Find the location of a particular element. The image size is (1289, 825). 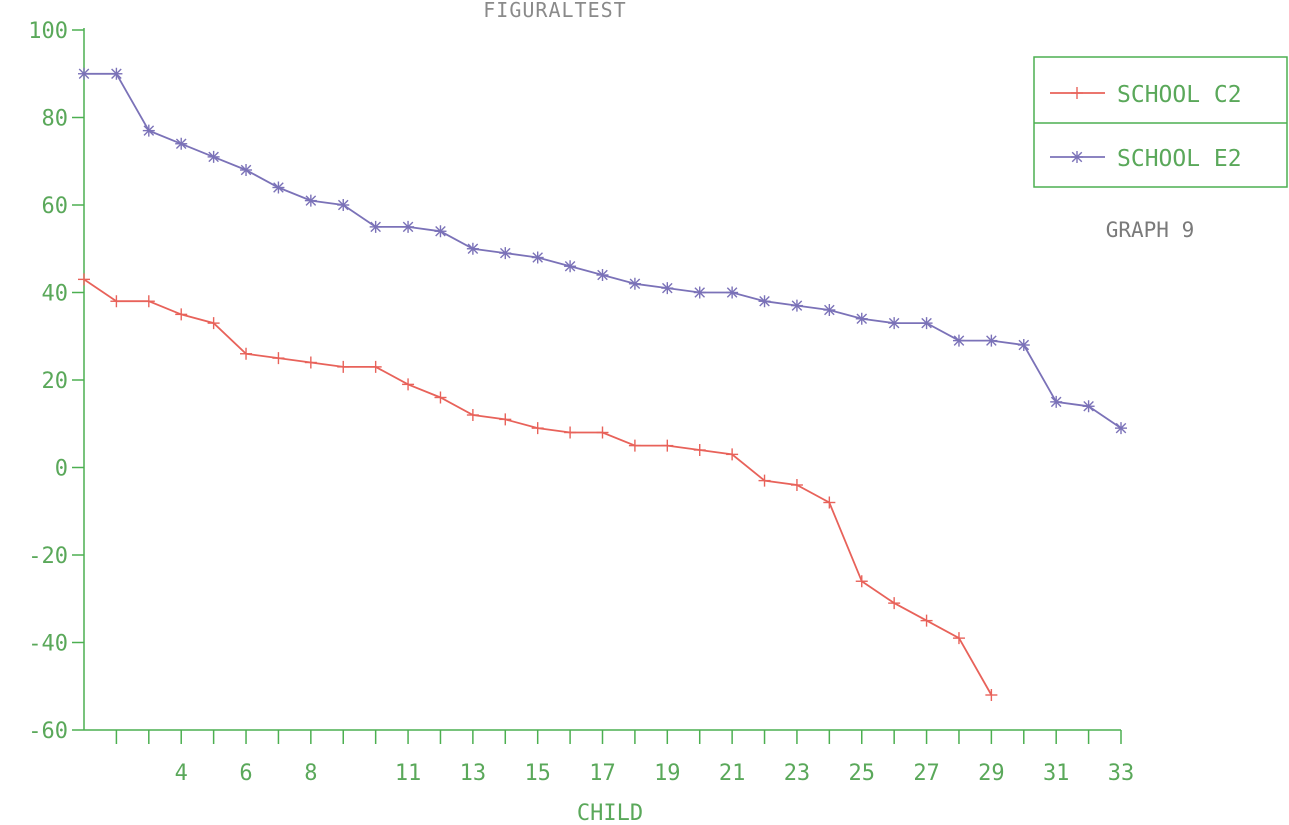

legend-marker-school-c2 is located at coordinates (1077, 93).